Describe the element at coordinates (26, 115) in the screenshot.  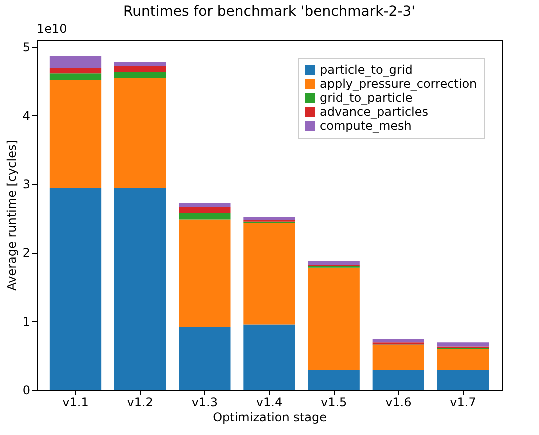
I see `y-tick-label: 4` at that location.